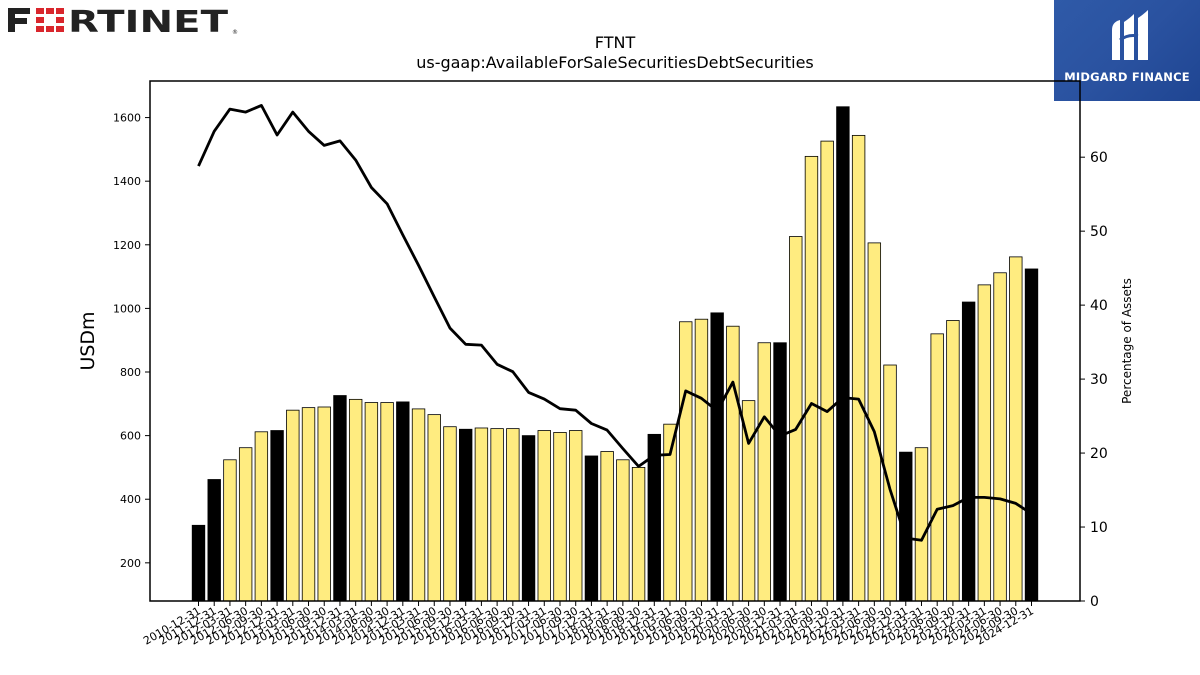 This screenshot has height=675, width=1200. Describe the element at coordinates (1099, 454) in the screenshot. I see `y2-tick-label: 20` at that location.